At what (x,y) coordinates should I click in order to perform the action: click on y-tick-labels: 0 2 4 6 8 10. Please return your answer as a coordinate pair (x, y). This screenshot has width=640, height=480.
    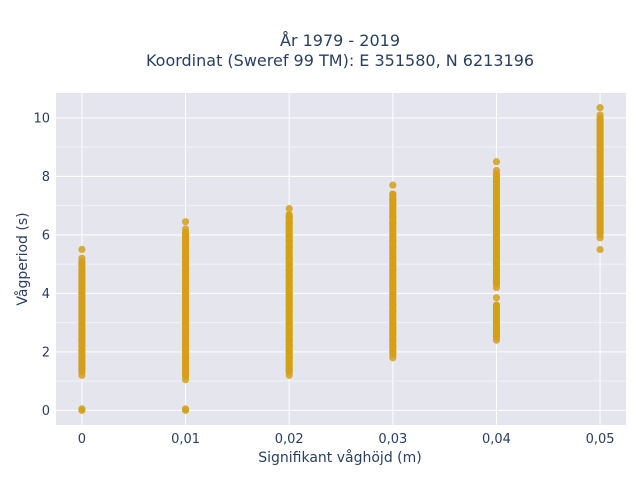
    Looking at the image, I should click on (41, 265).